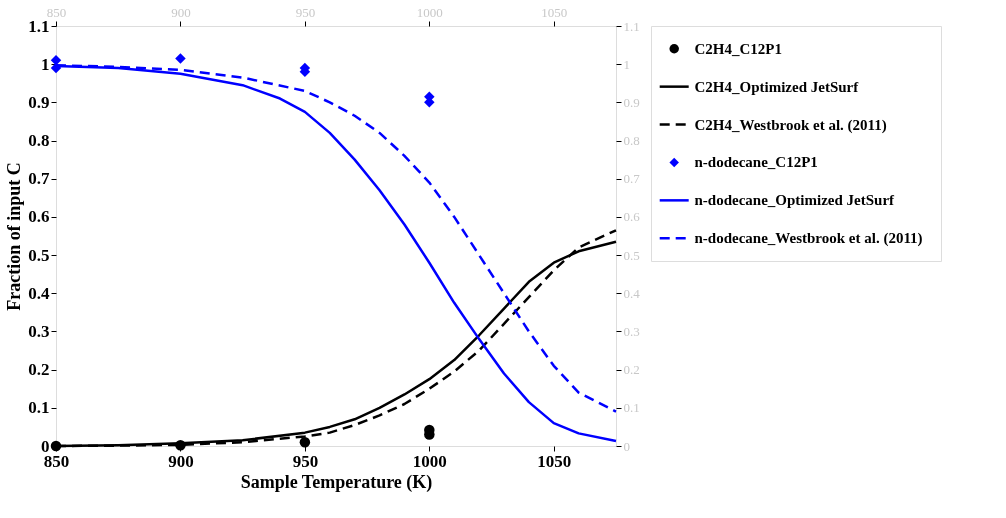  I want to click on y-axis-title: Fraction of input C, so click(14, 236).